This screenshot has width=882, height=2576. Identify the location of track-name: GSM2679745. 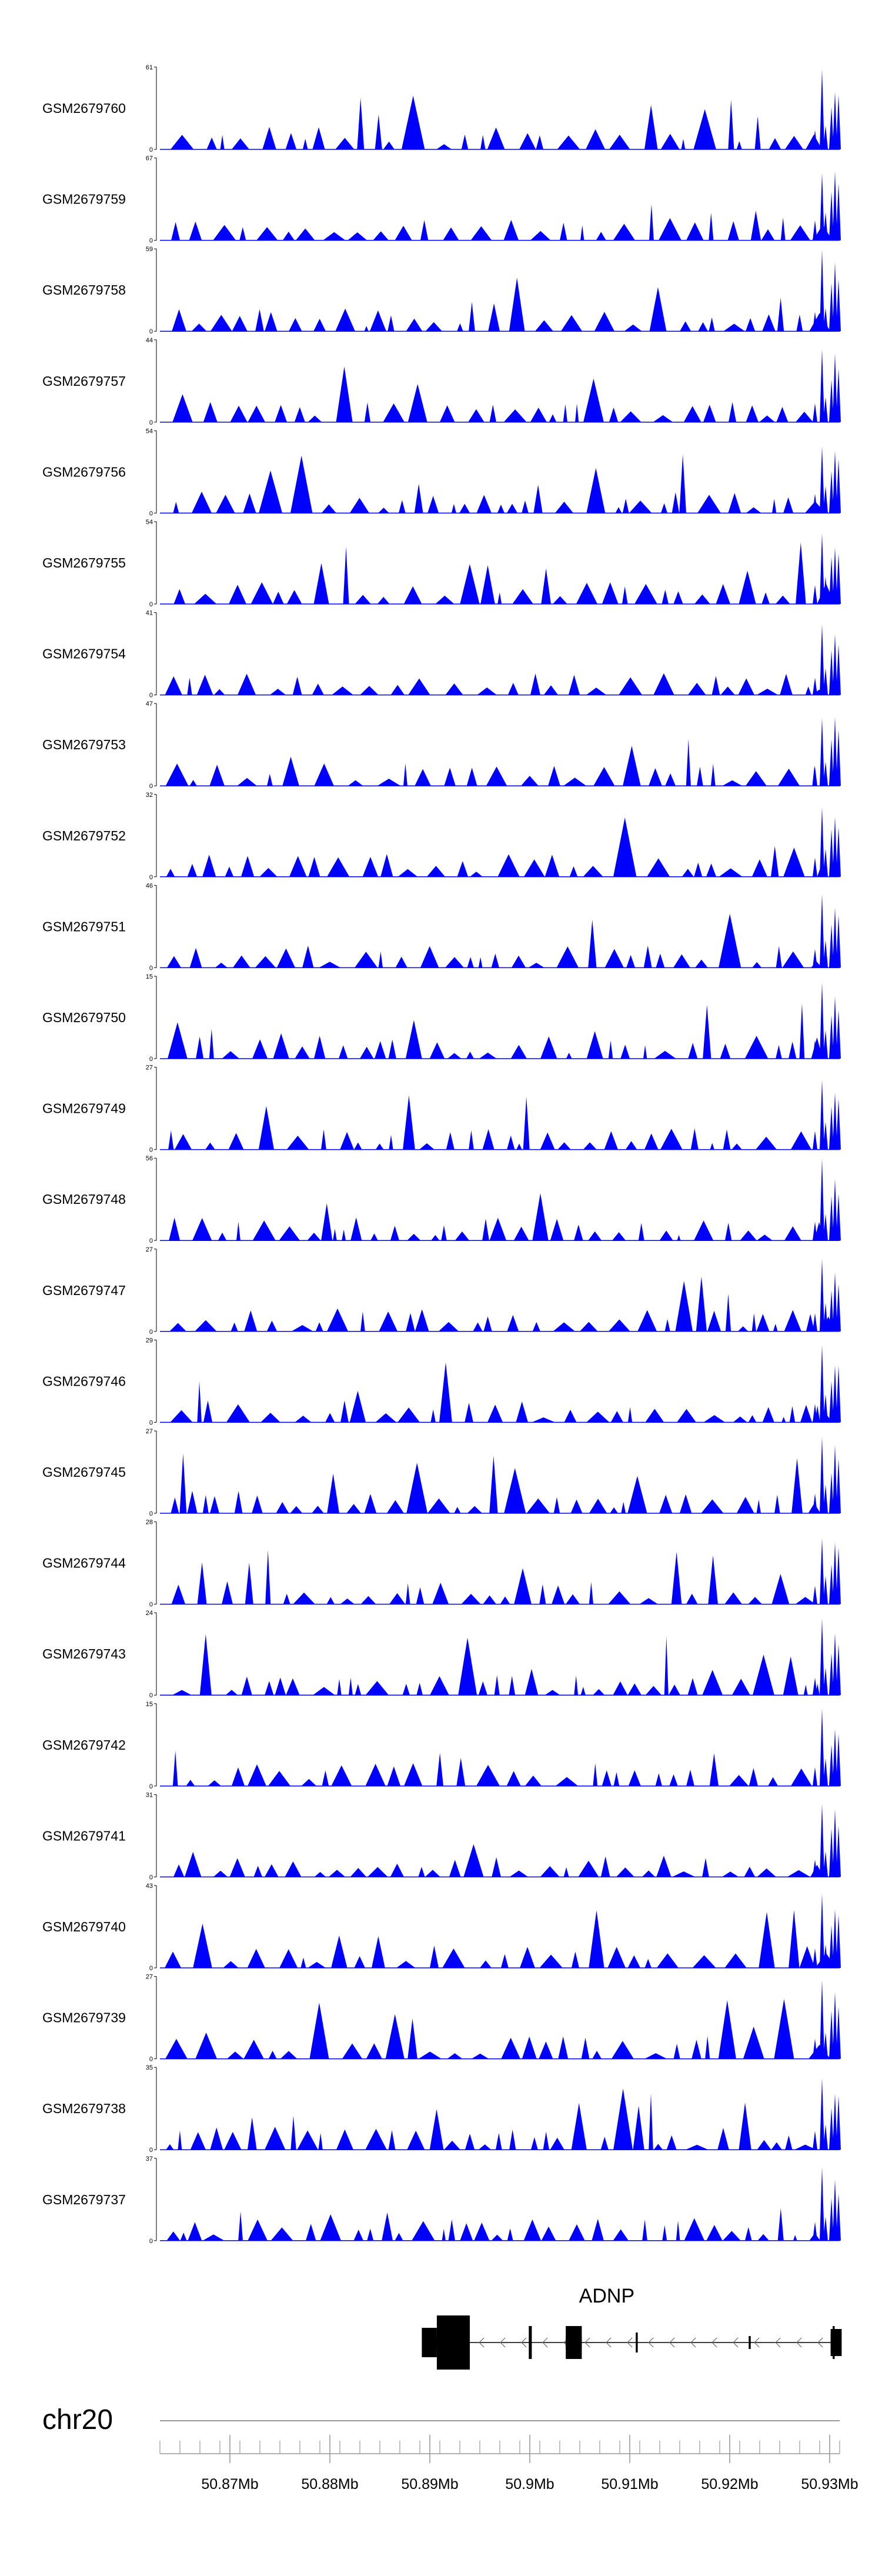
(84, 1472).